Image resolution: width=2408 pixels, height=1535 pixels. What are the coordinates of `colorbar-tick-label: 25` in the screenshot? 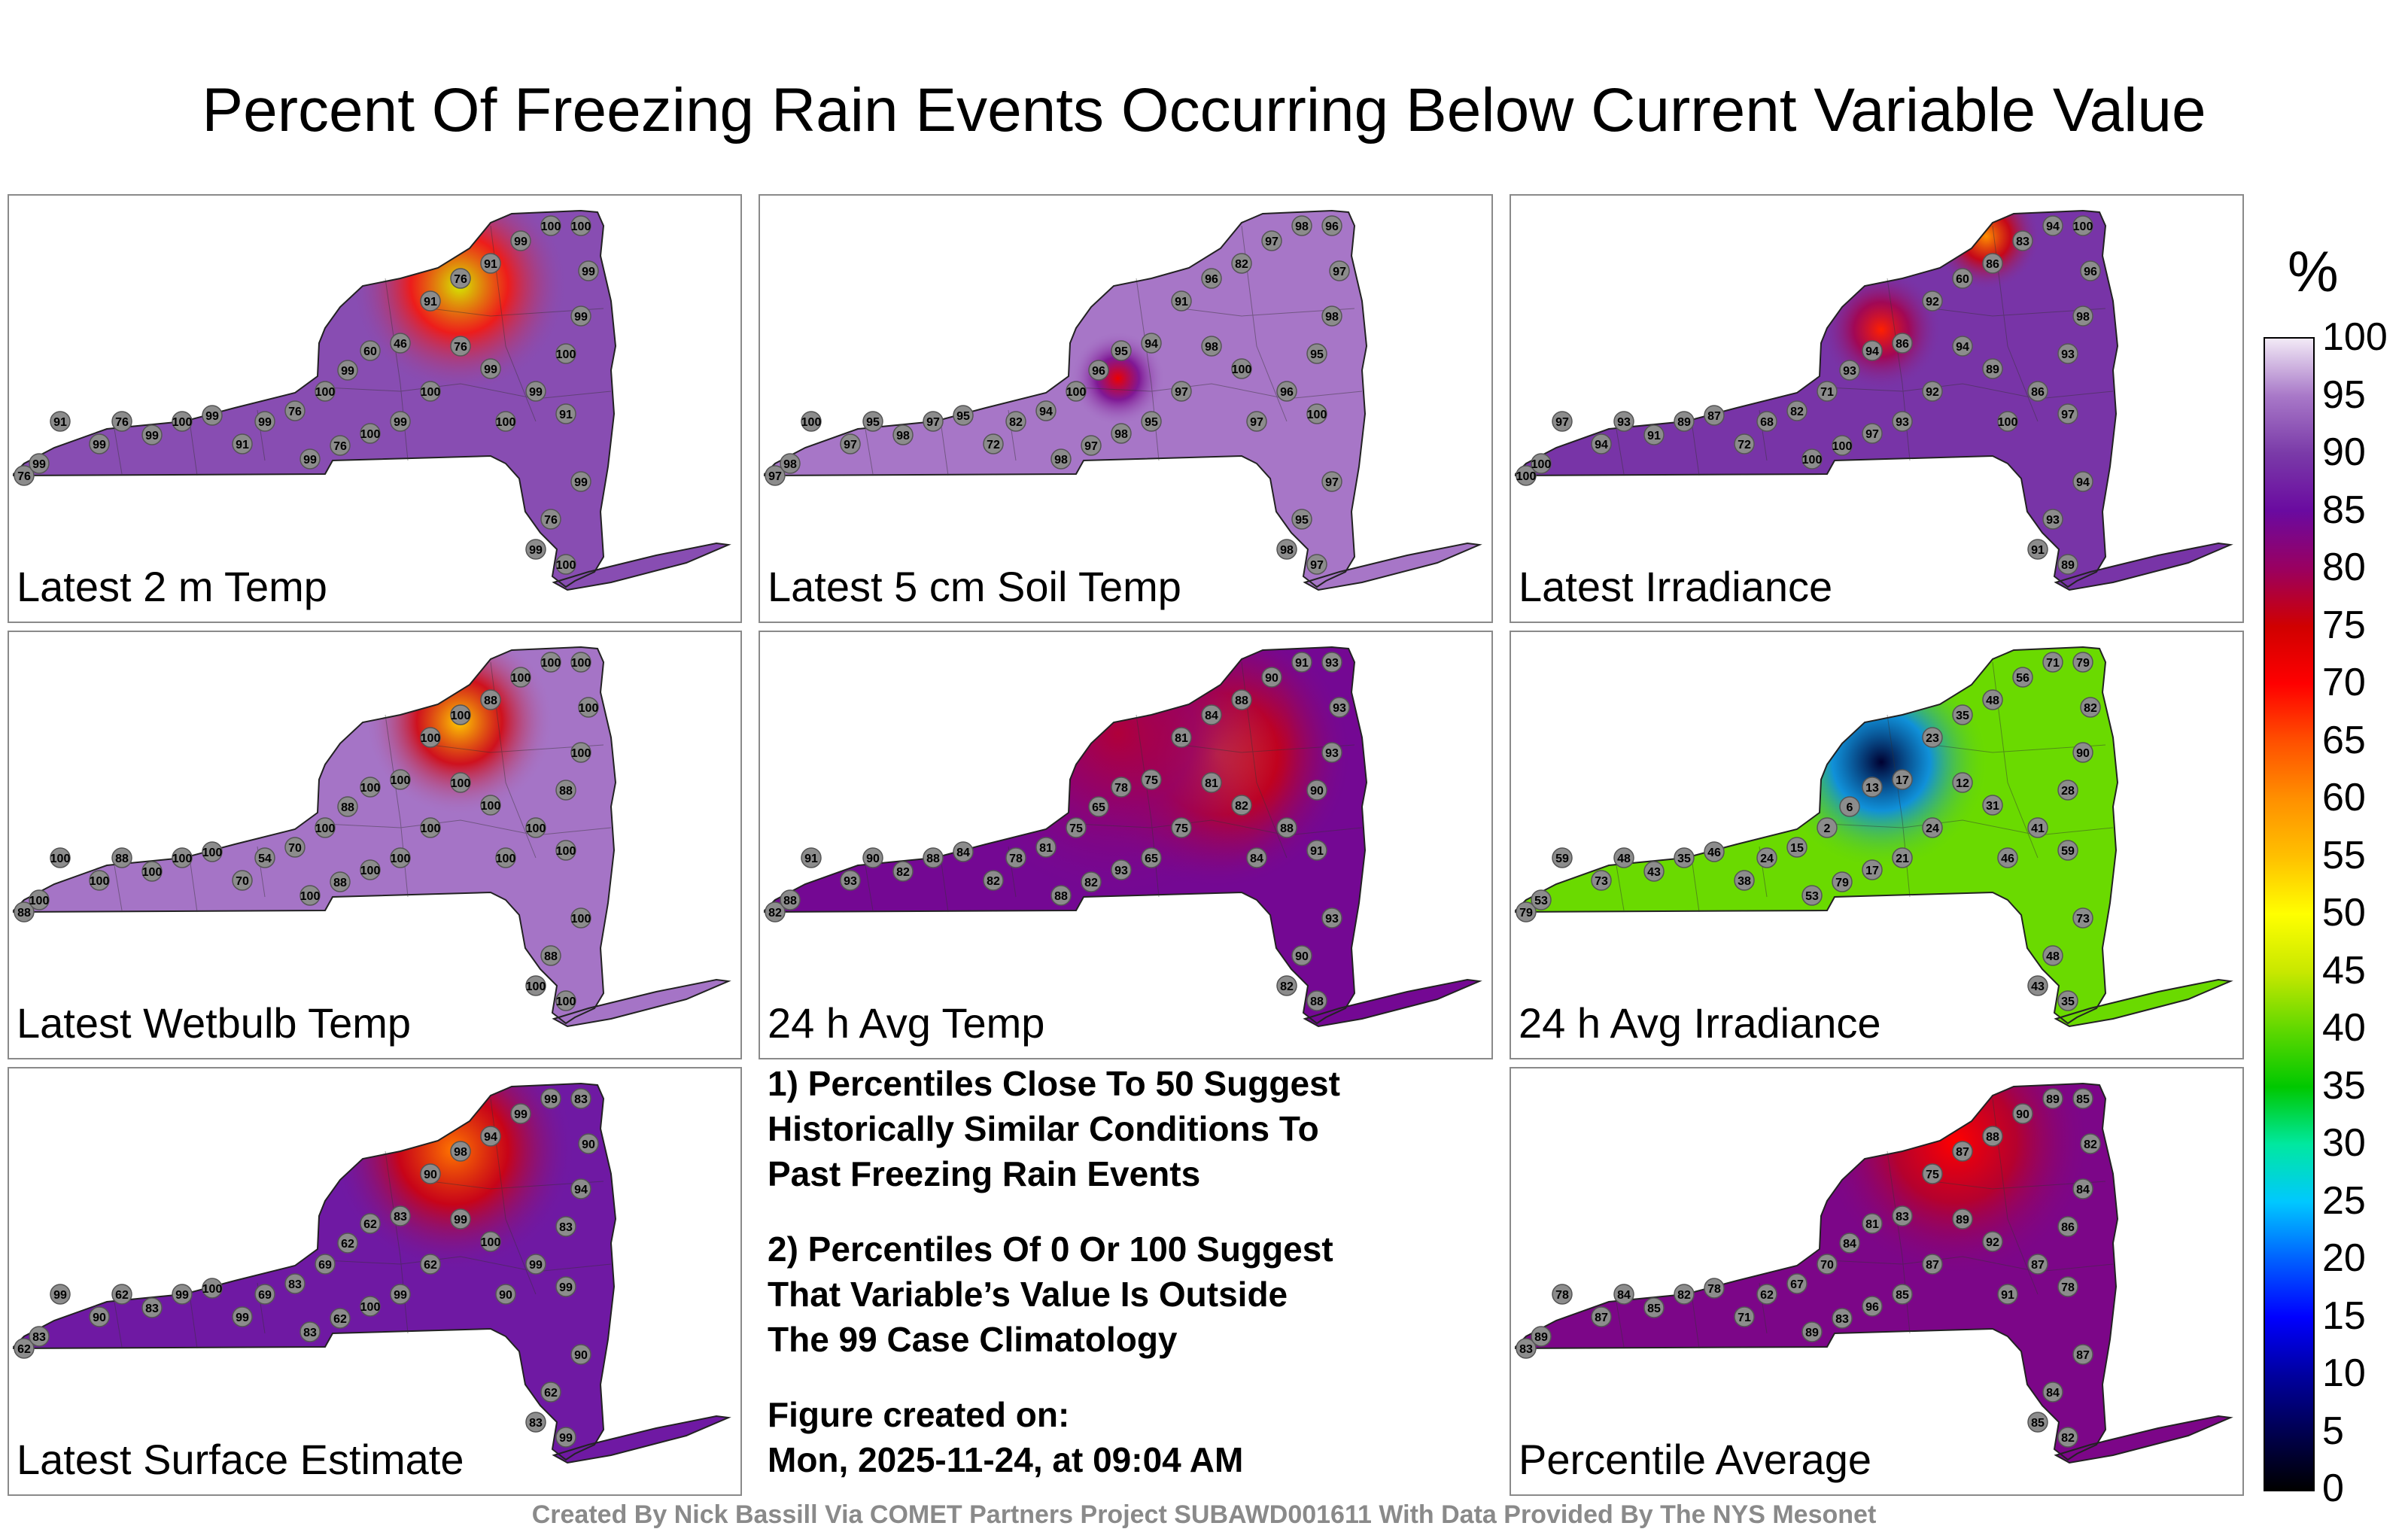 It's located at (2344, 1200).